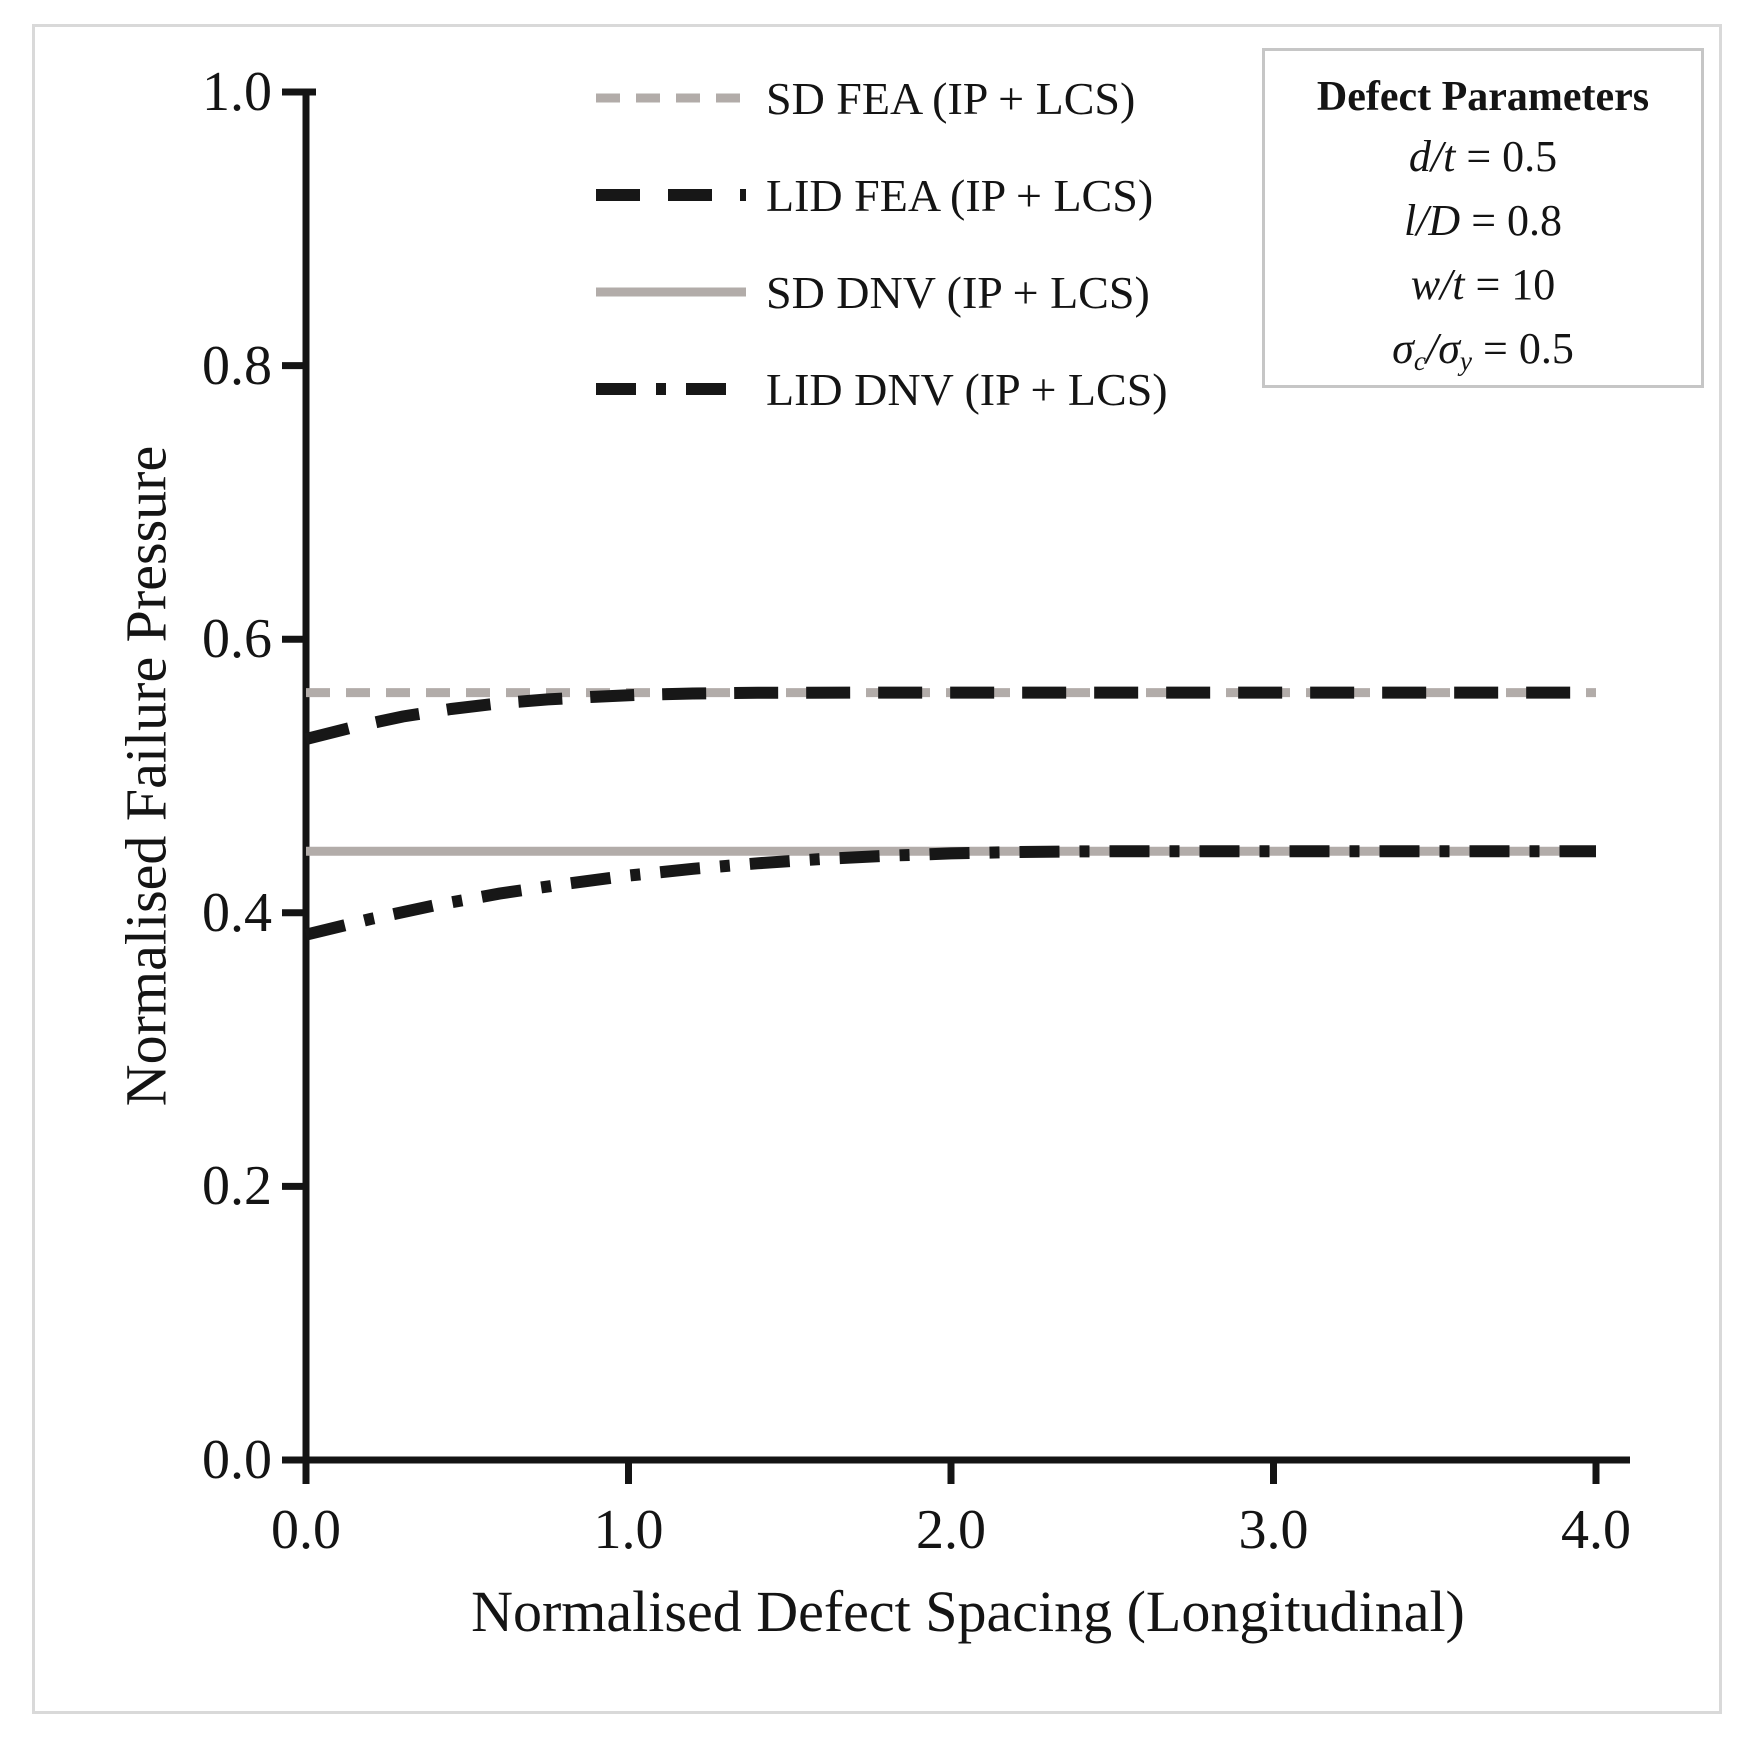 This screenshot has height=1751, width=1760. What do you see at coordinates (1483, 284) in the screenshot?
I see `defect-param-row: w/t = 10` at bounding box center [1483, 284].